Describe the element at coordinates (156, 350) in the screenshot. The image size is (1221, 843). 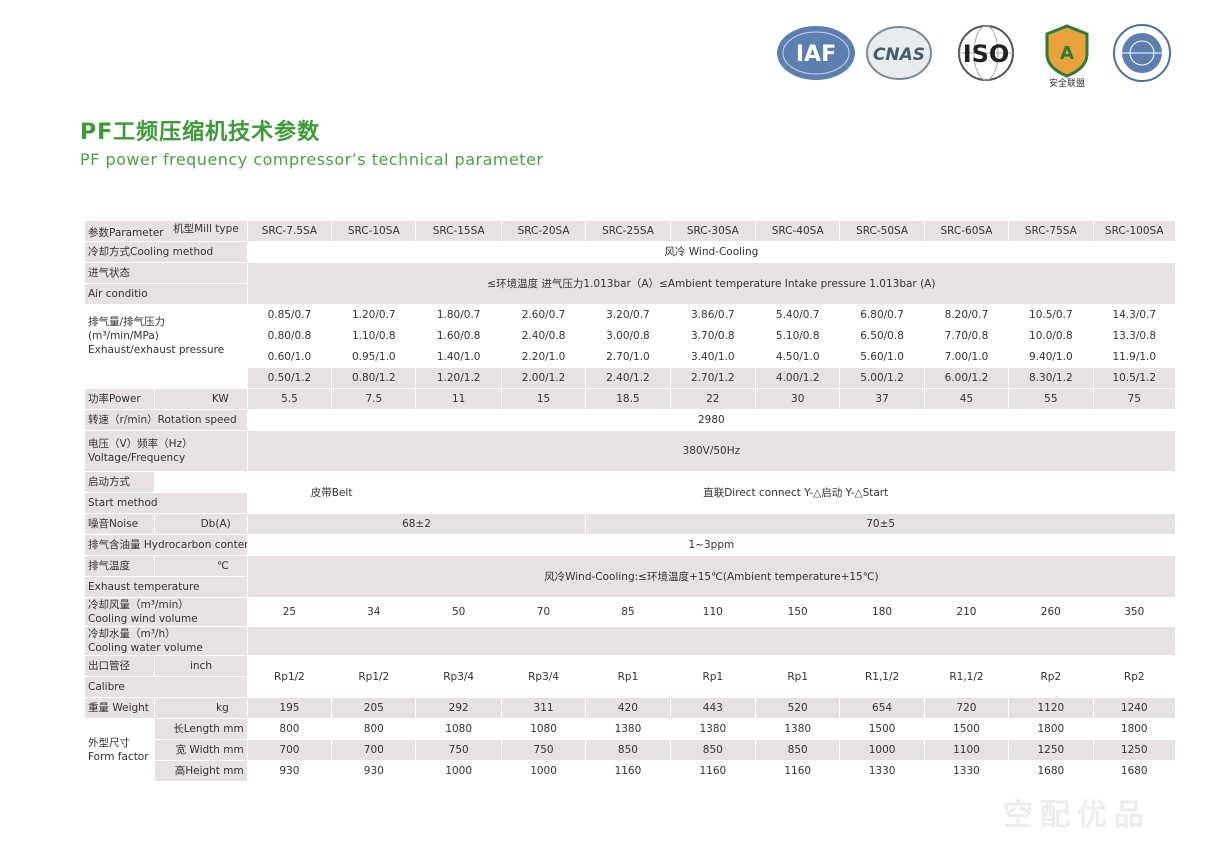
I see `exhaust-label-en: Exhaust/exhaust pressure` at that location.